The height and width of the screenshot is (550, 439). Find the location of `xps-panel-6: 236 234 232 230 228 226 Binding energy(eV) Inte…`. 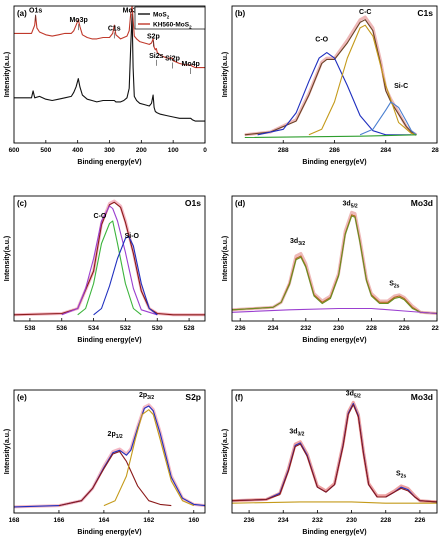

xps-panel-6: 236 234 232 230 228 226 Binding energy(eV) Inte… is located at coordinates (330, 462).